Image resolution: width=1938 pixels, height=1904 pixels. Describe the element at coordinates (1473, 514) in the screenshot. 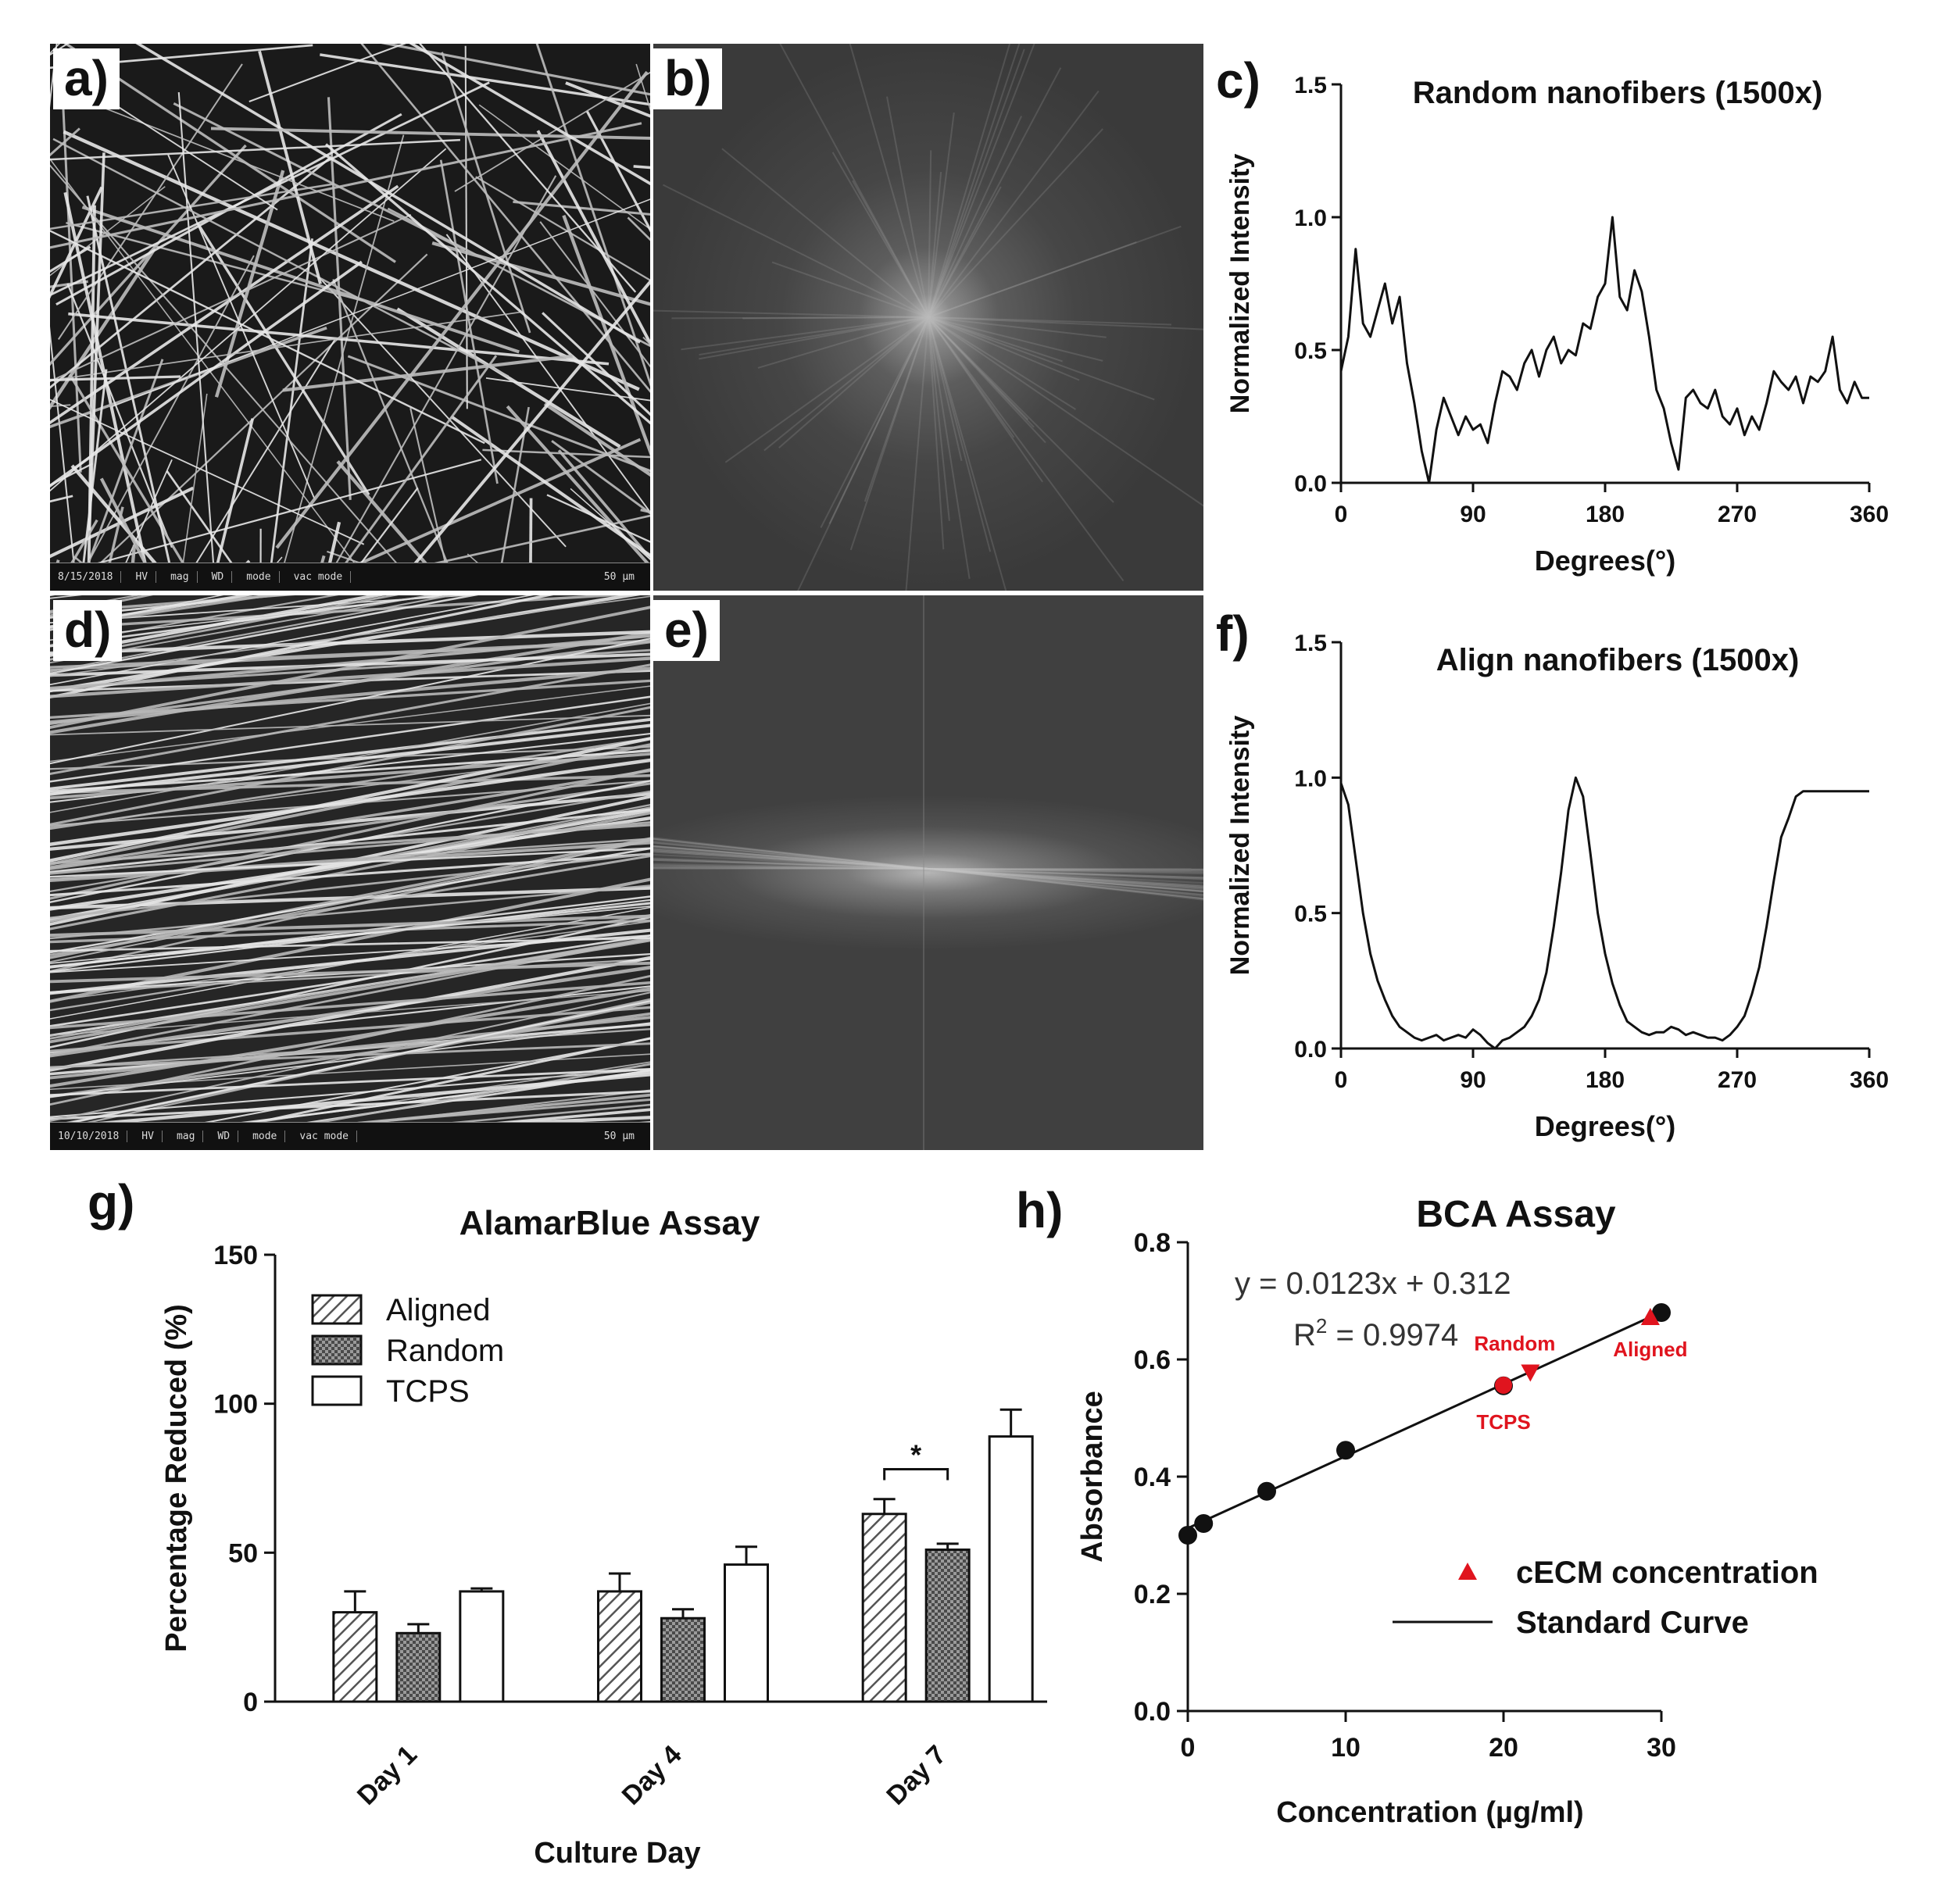

I see `x-tick-label: 90` at that location.